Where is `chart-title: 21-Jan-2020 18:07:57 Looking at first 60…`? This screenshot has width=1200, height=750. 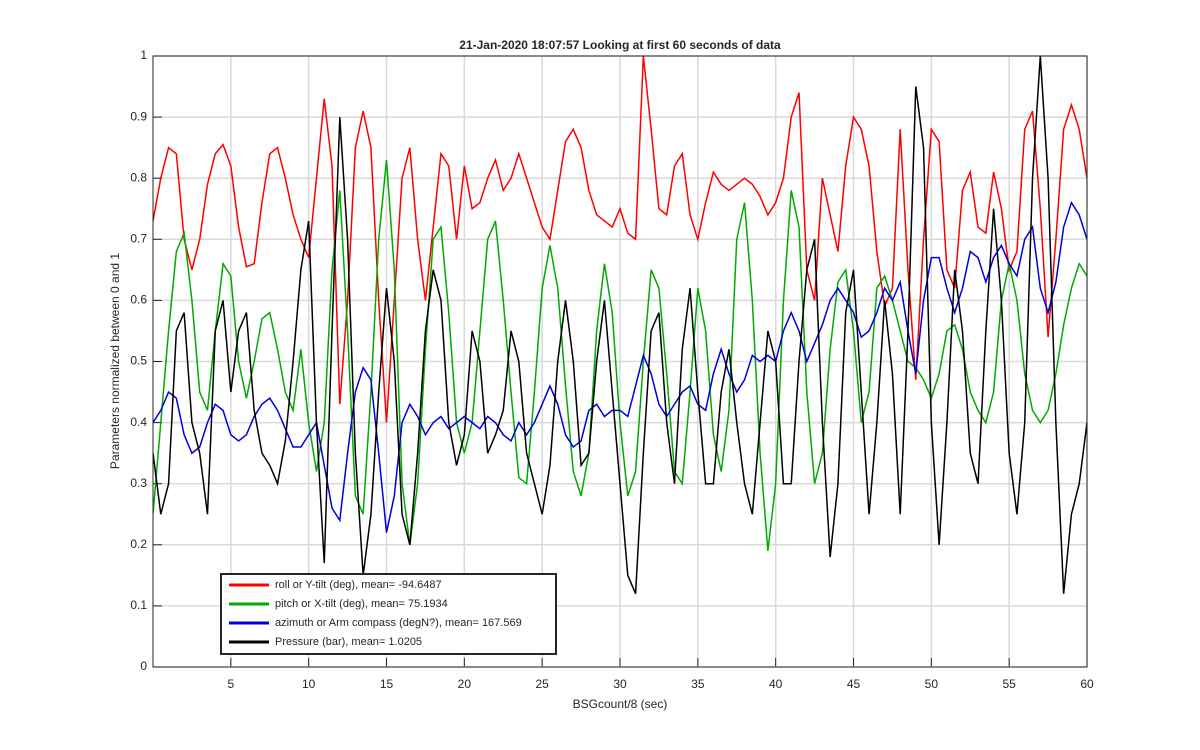
chart-title: 21-Jan-2020 18:07:57 Looking at first 60… is located at coordinates (620, 45).